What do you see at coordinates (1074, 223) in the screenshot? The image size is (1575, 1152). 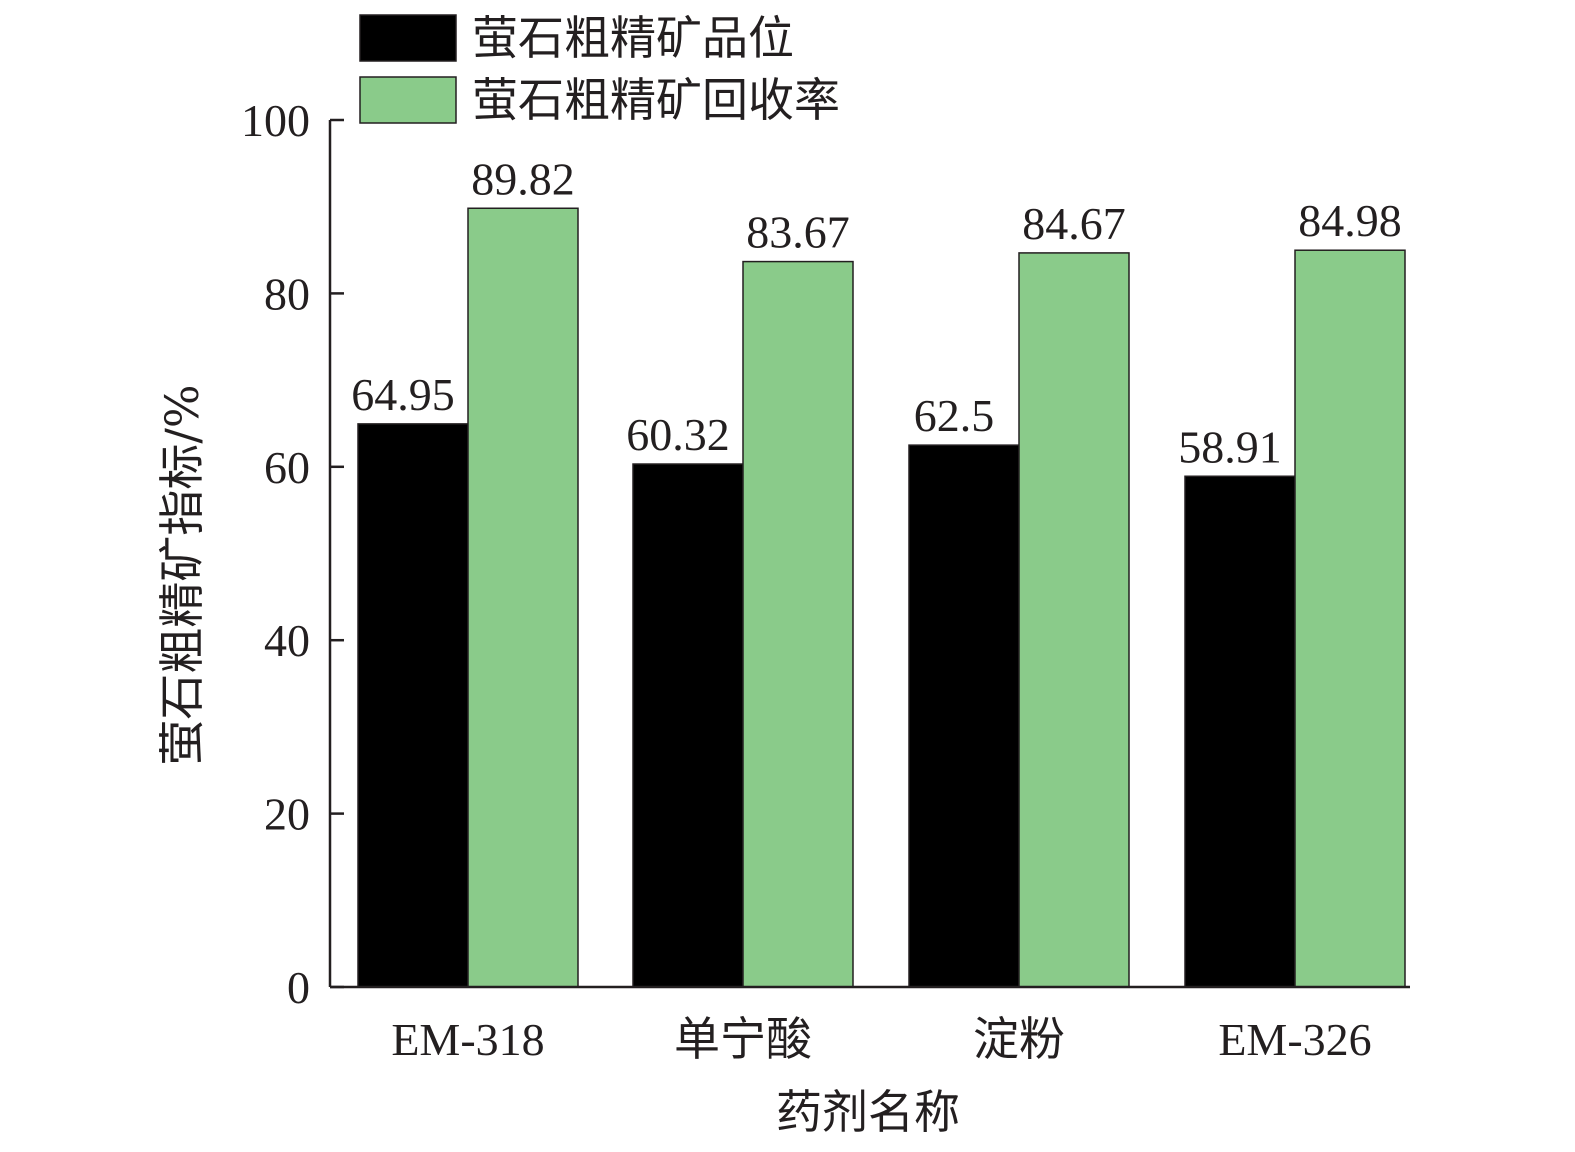 I see `data-label-recovery-3: 84.67` at bounding box center [1074, 223].